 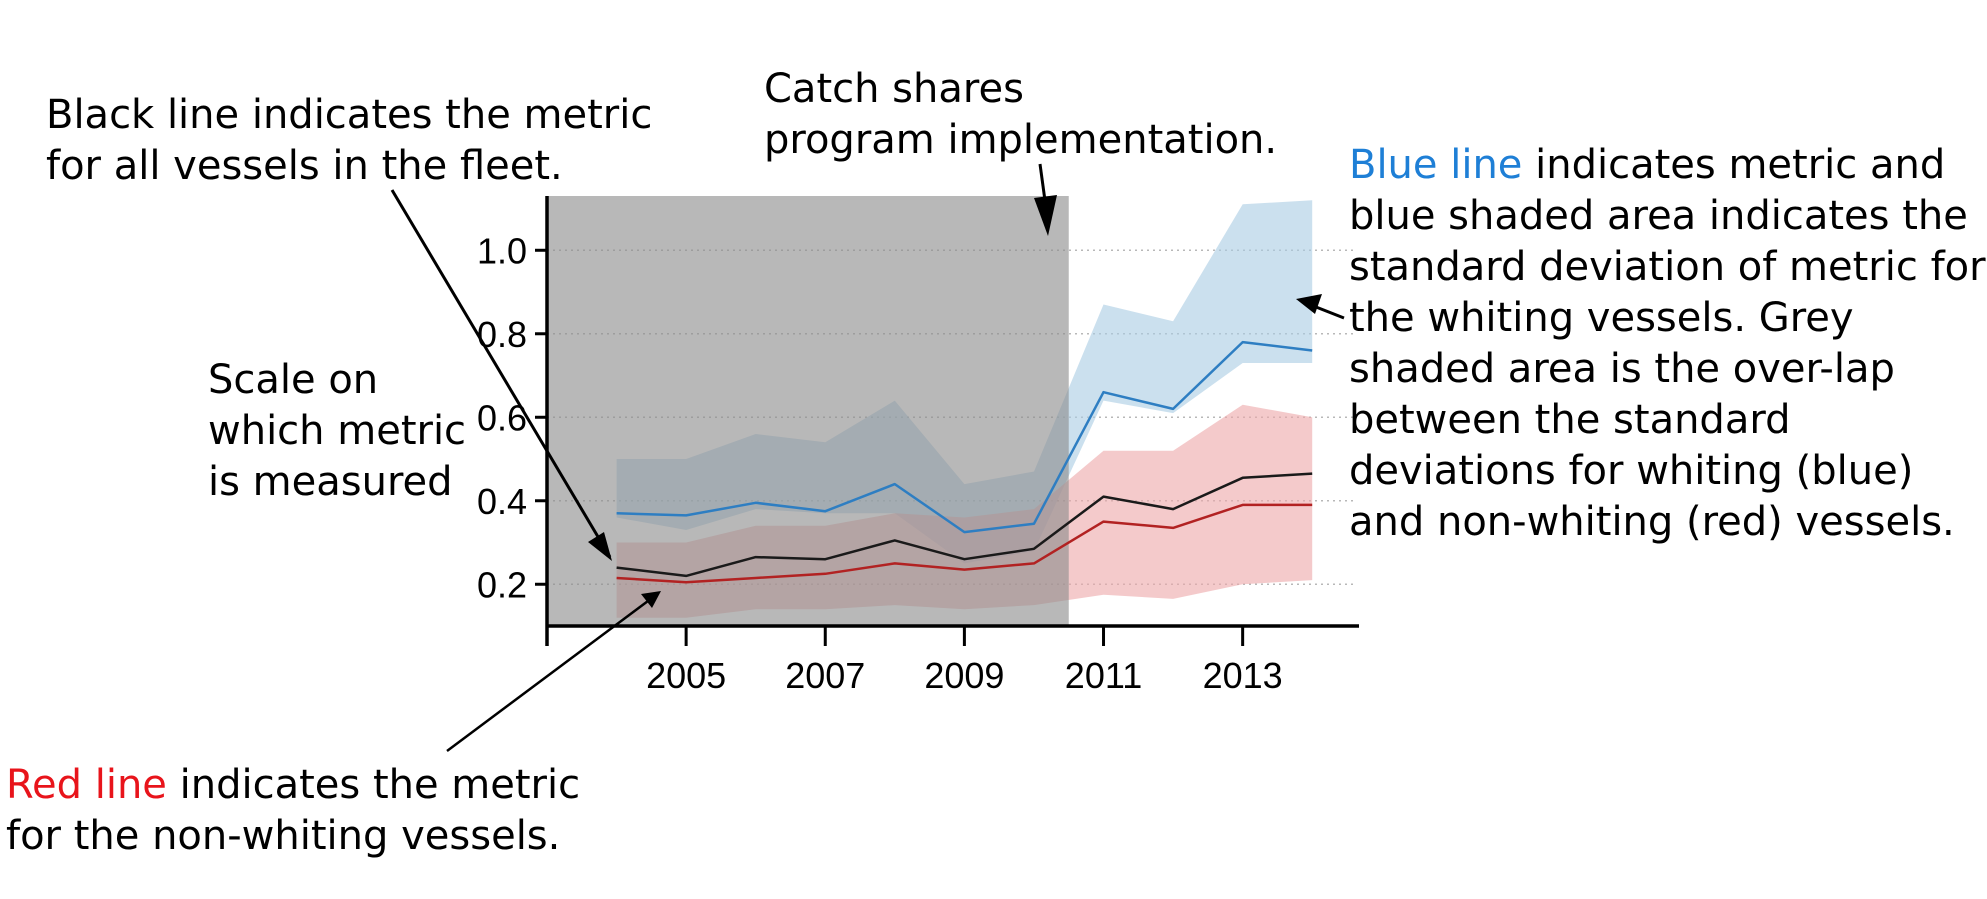 I want to click on blue-line-annotation-line-3: standard deviation of metric for, so click(x=1667, y=267).